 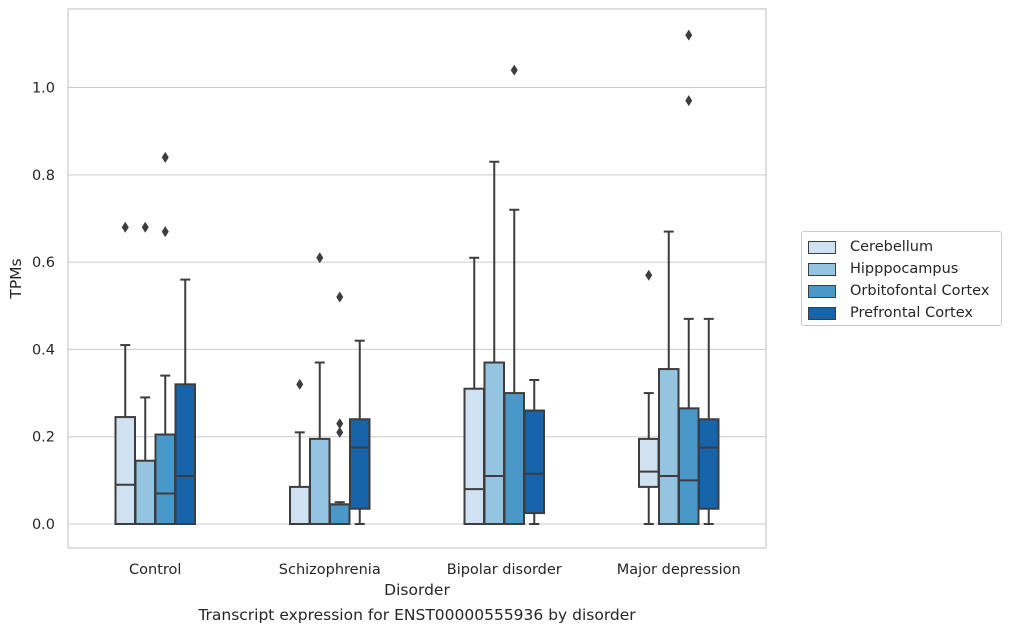 I want to click on box-control-hipppocampus, so click(x=145, y=373).